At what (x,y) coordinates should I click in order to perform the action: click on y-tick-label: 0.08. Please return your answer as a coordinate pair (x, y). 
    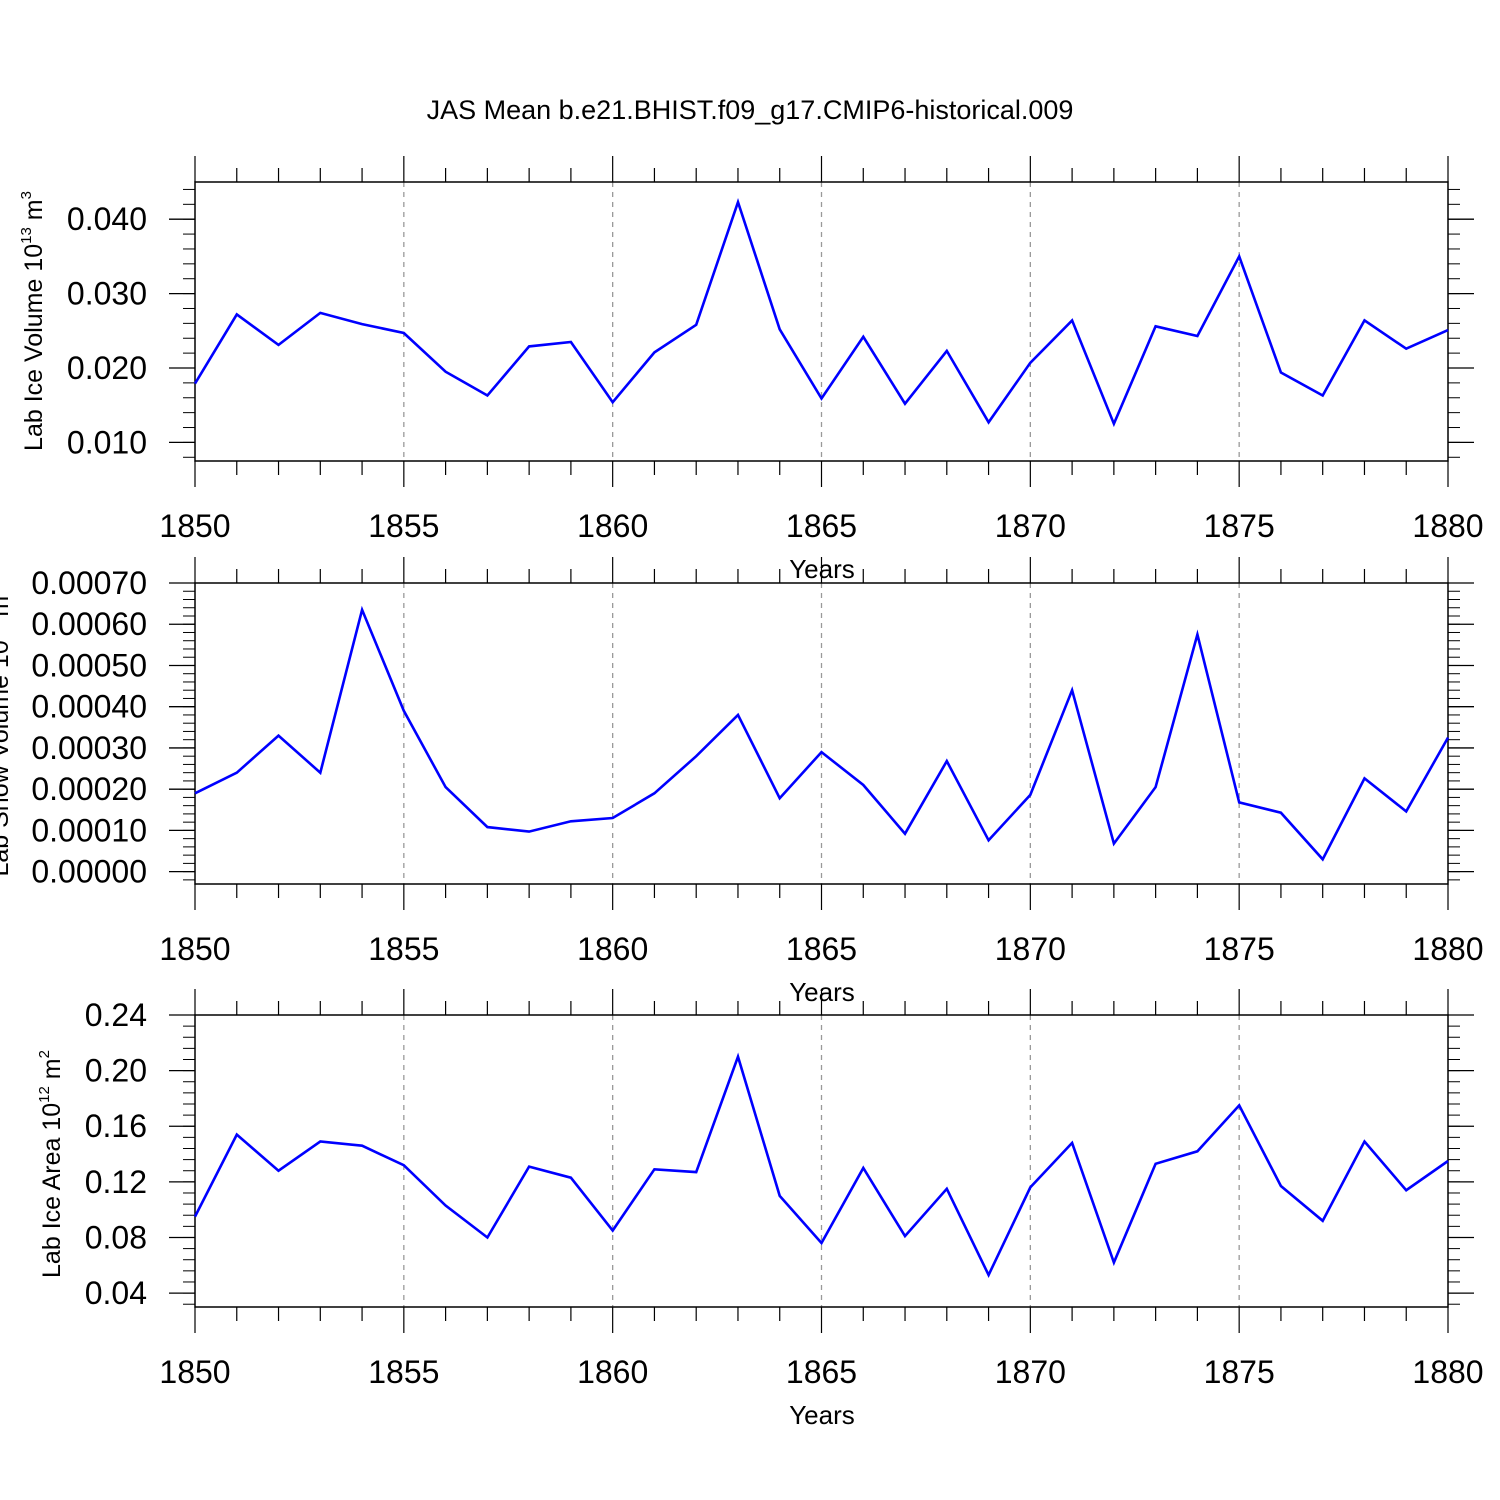
    Looking at the image, I should click on (116, 1237).